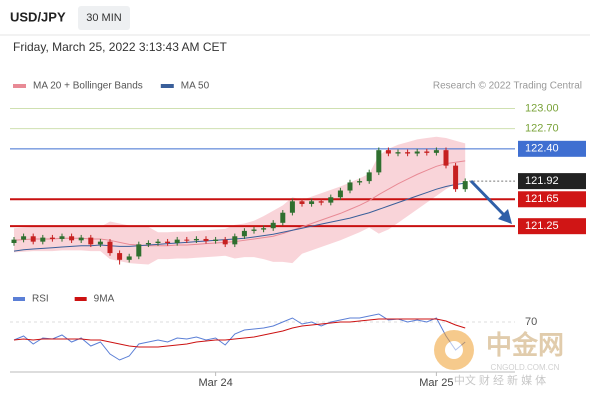 The width and height of the screenshot is (590, 400). I want to click on y-tick-label: 70, so click(531, 322).